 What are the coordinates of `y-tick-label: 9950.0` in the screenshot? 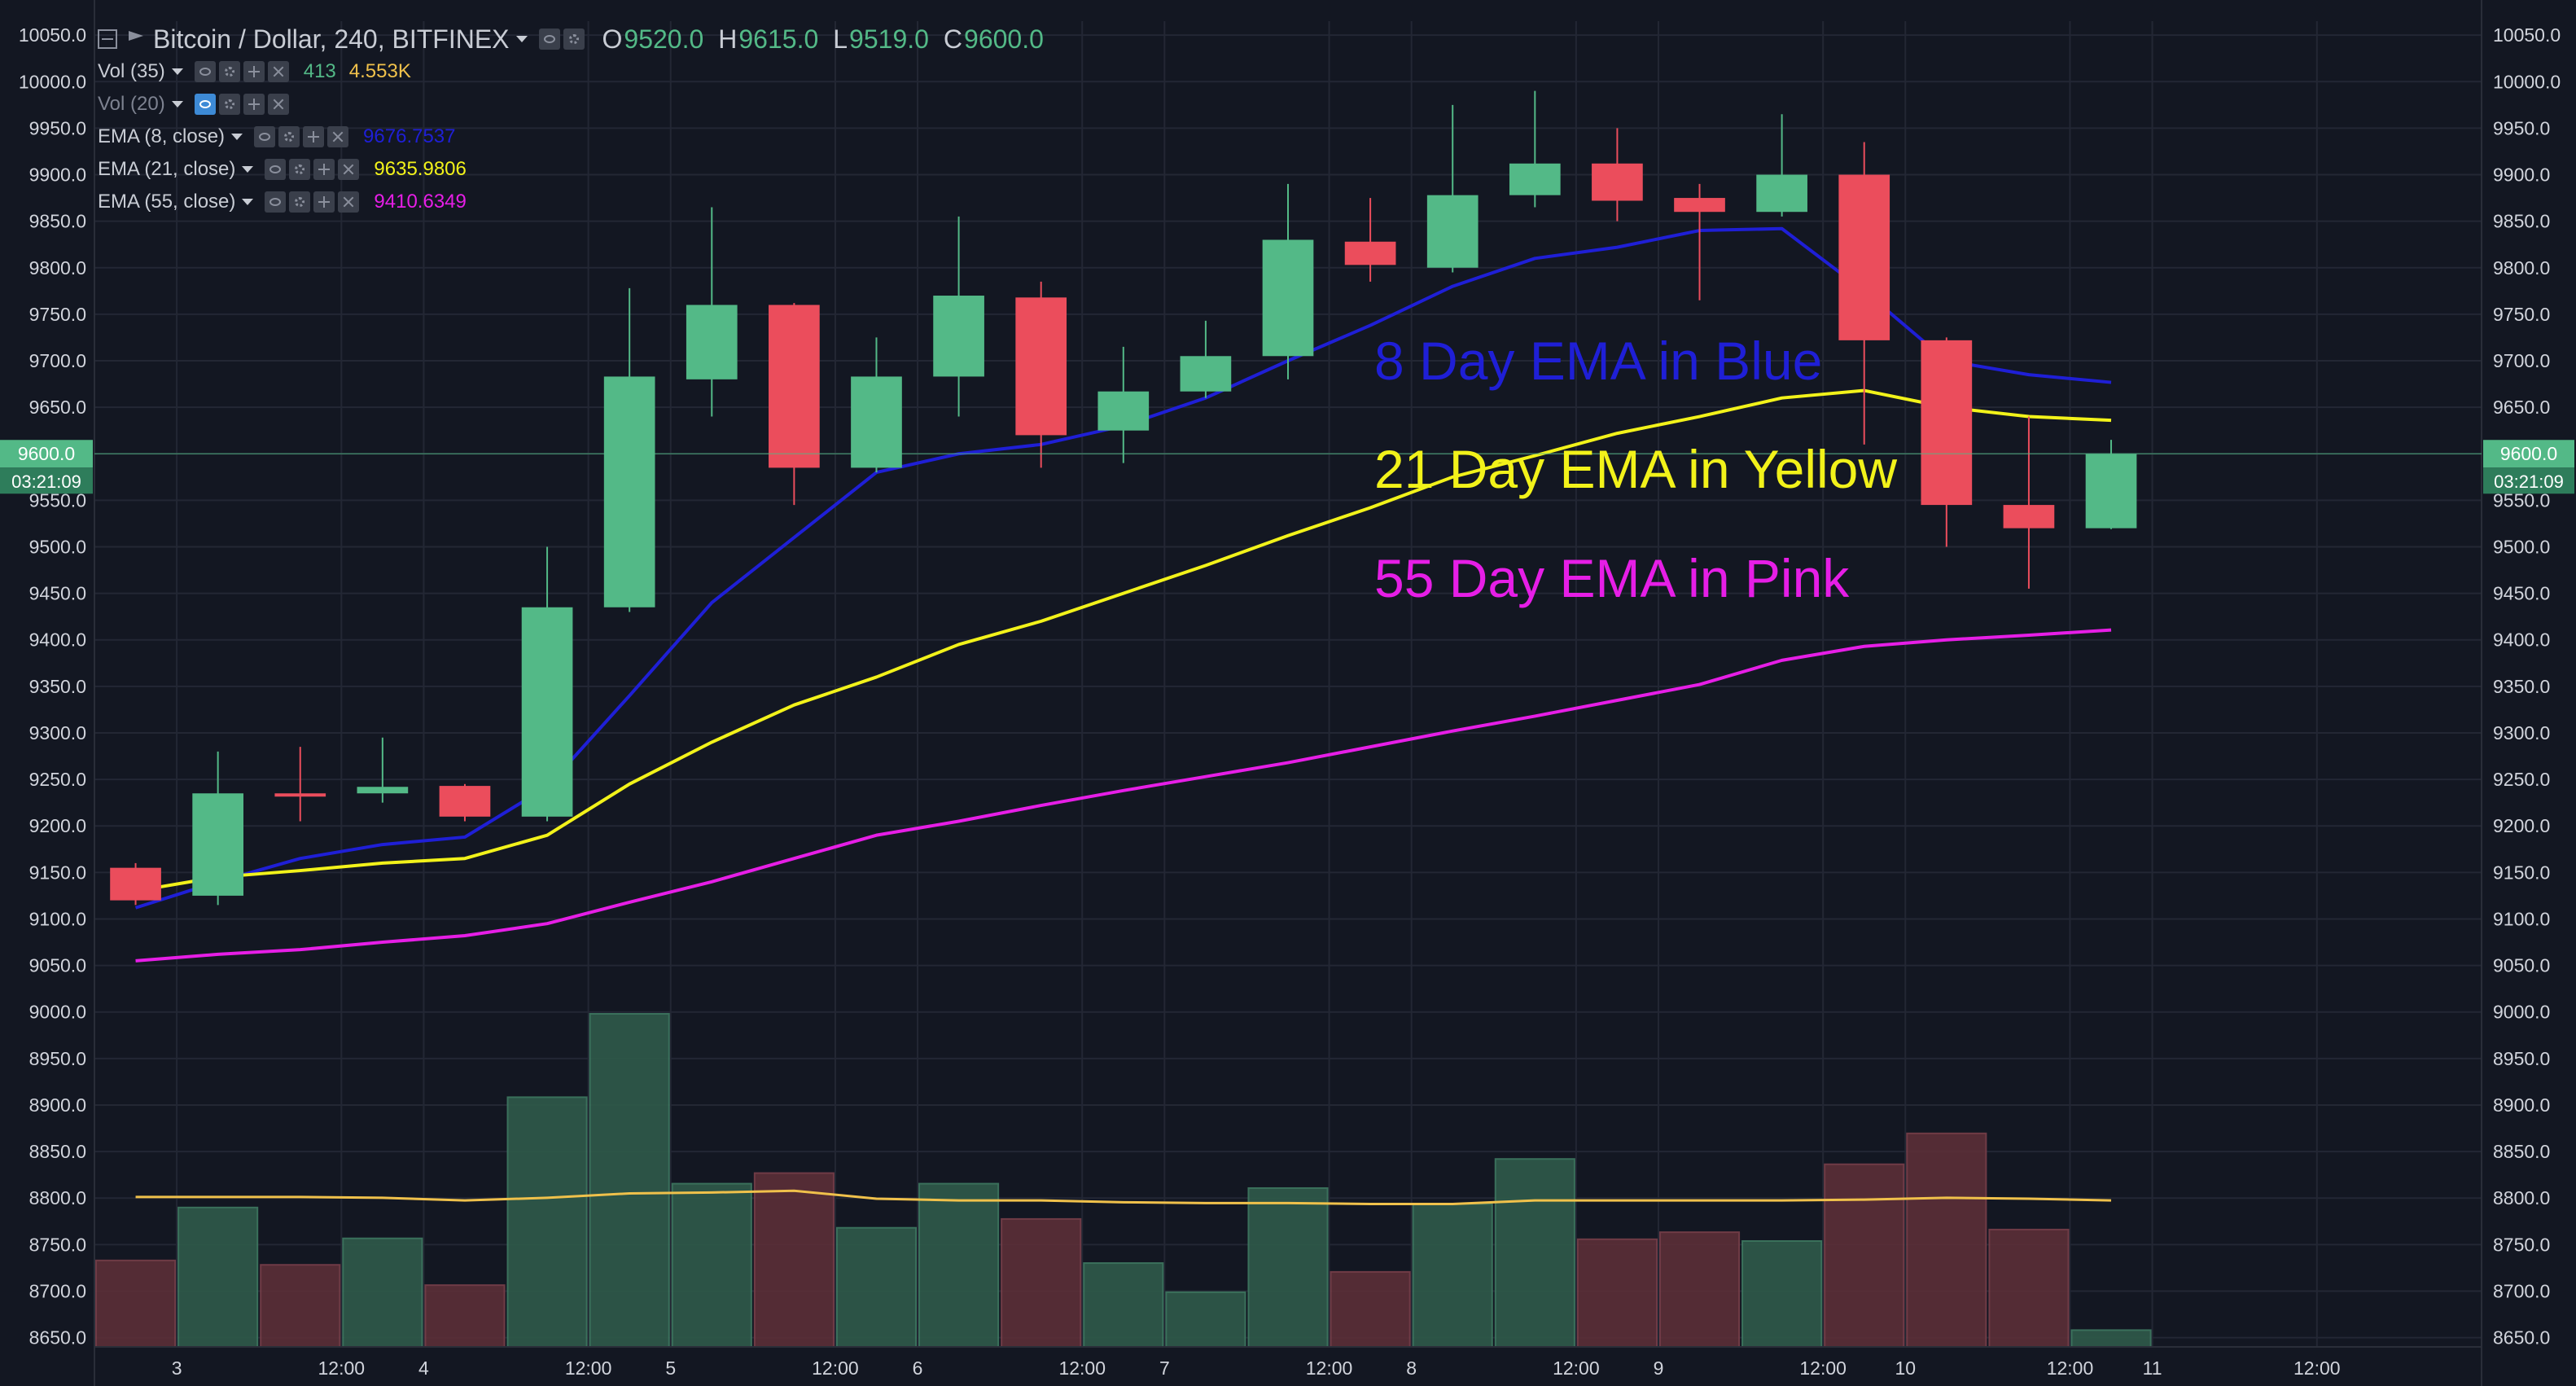 It's located at (57, 128).